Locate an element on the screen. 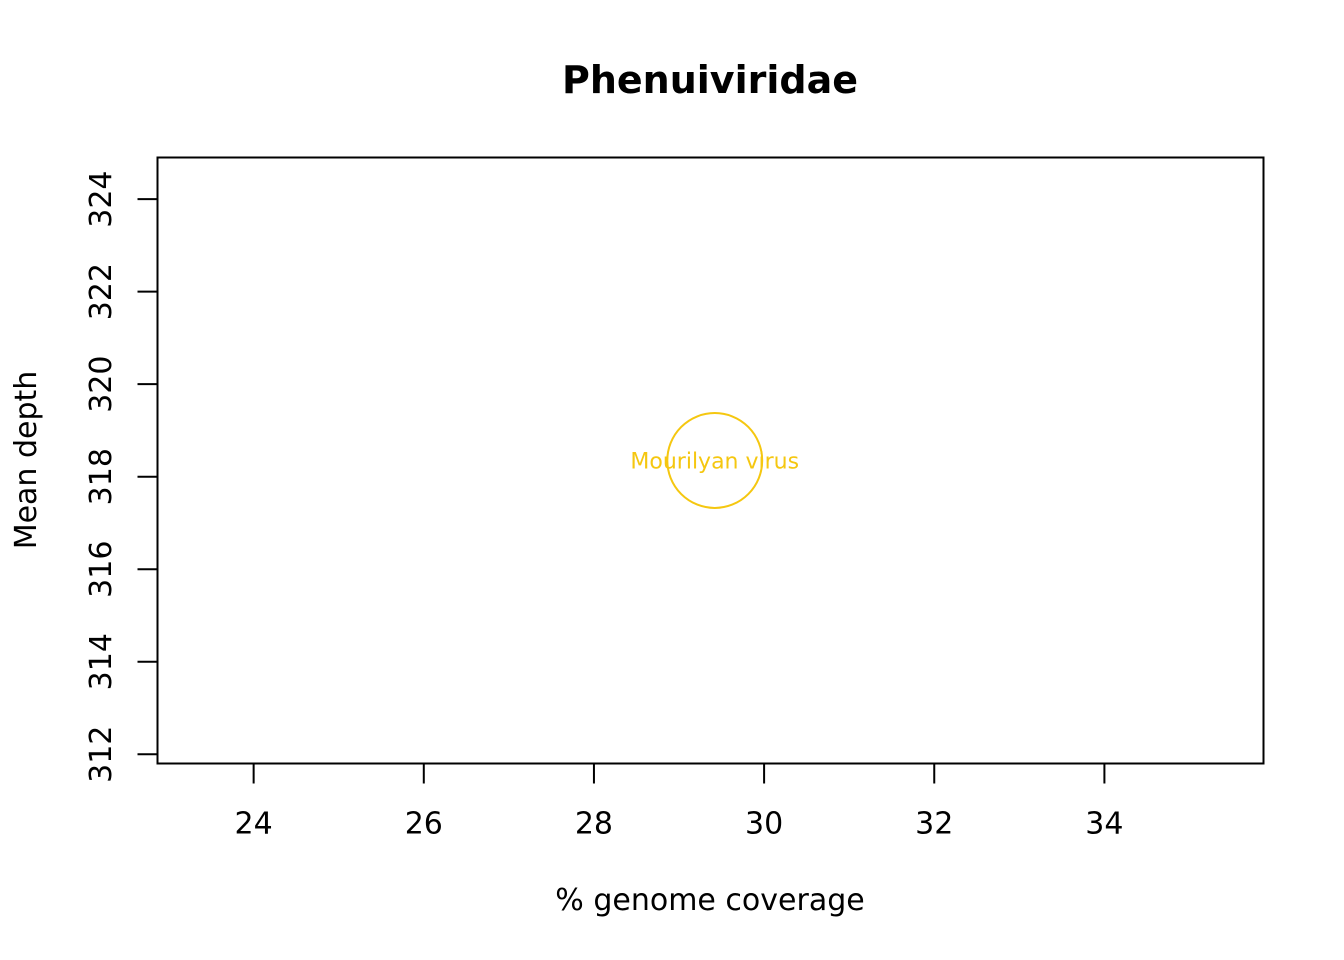 The height and width of the screenshot is (960, 1344). data-point-label: Mourilyan virus is located at coordinates (714, 462).